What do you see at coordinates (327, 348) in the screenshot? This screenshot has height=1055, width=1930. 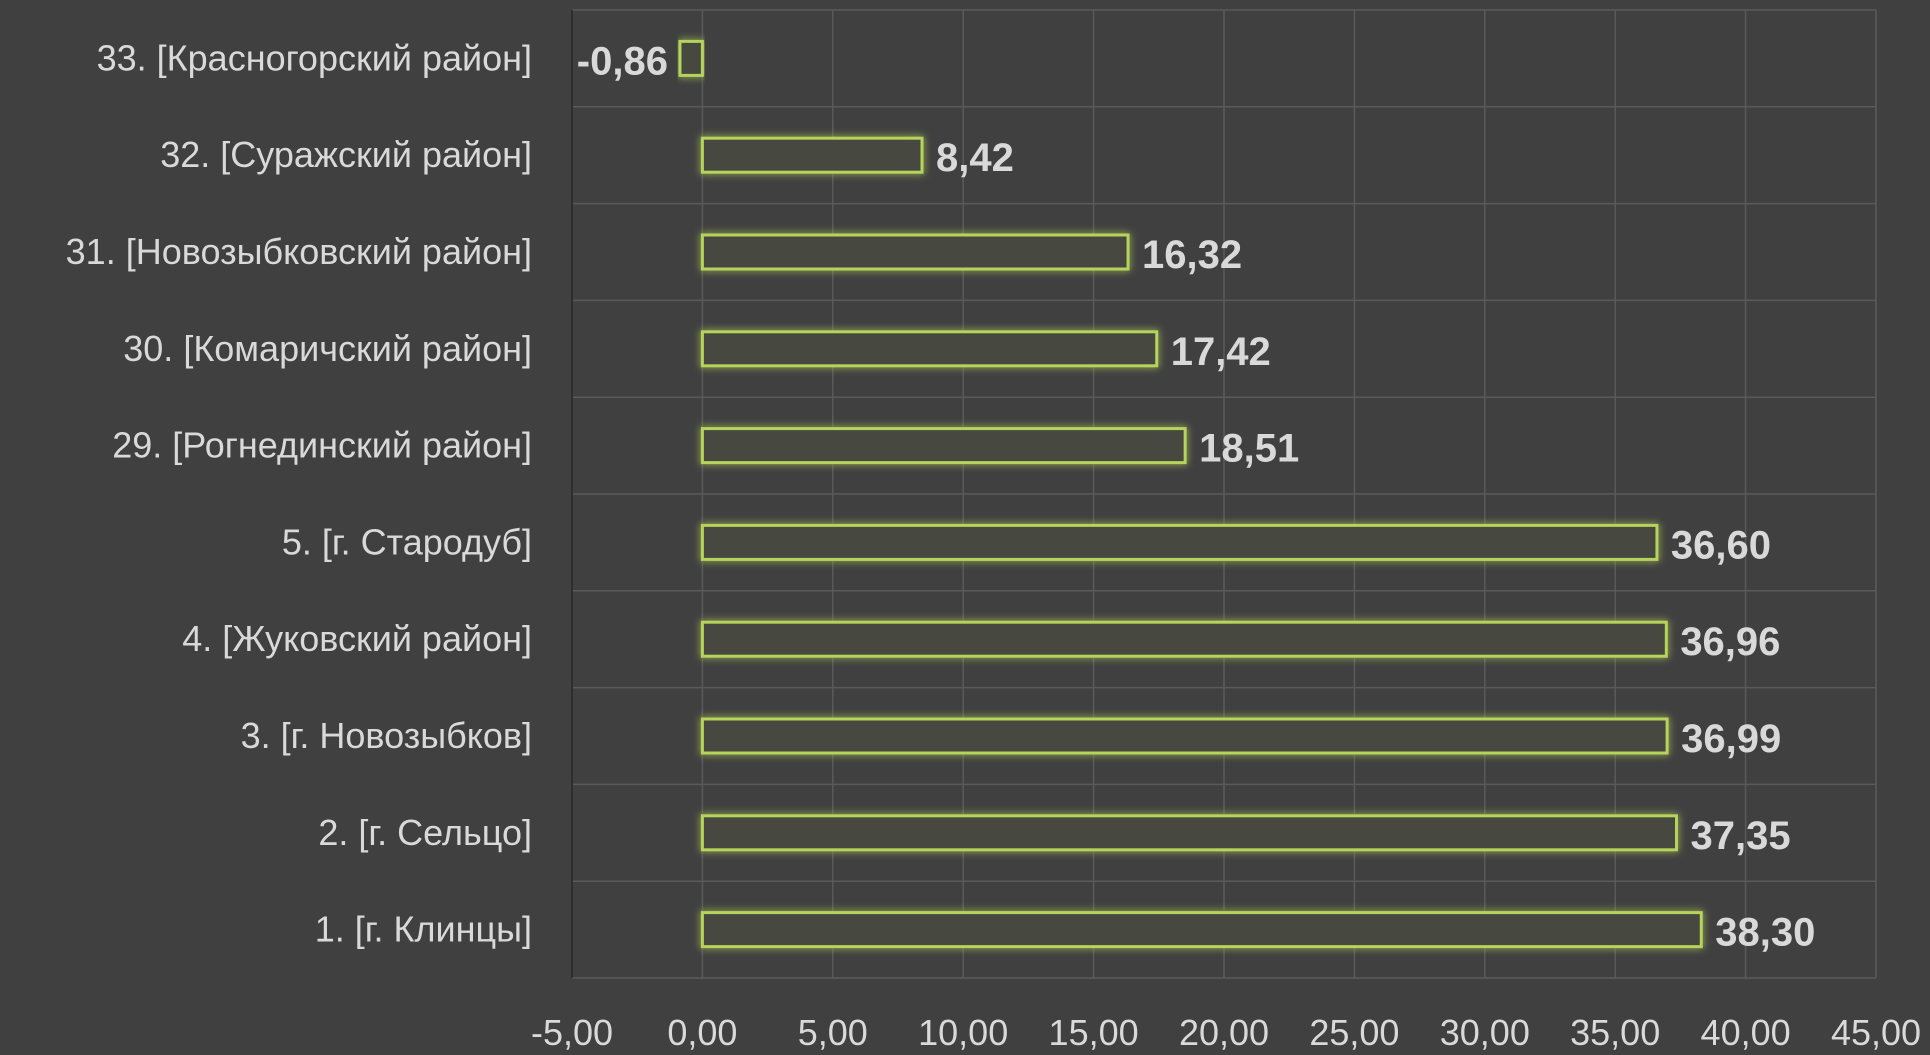 I see `category-label: 30. [Комаричский район]` at bounding box center [327, 348].